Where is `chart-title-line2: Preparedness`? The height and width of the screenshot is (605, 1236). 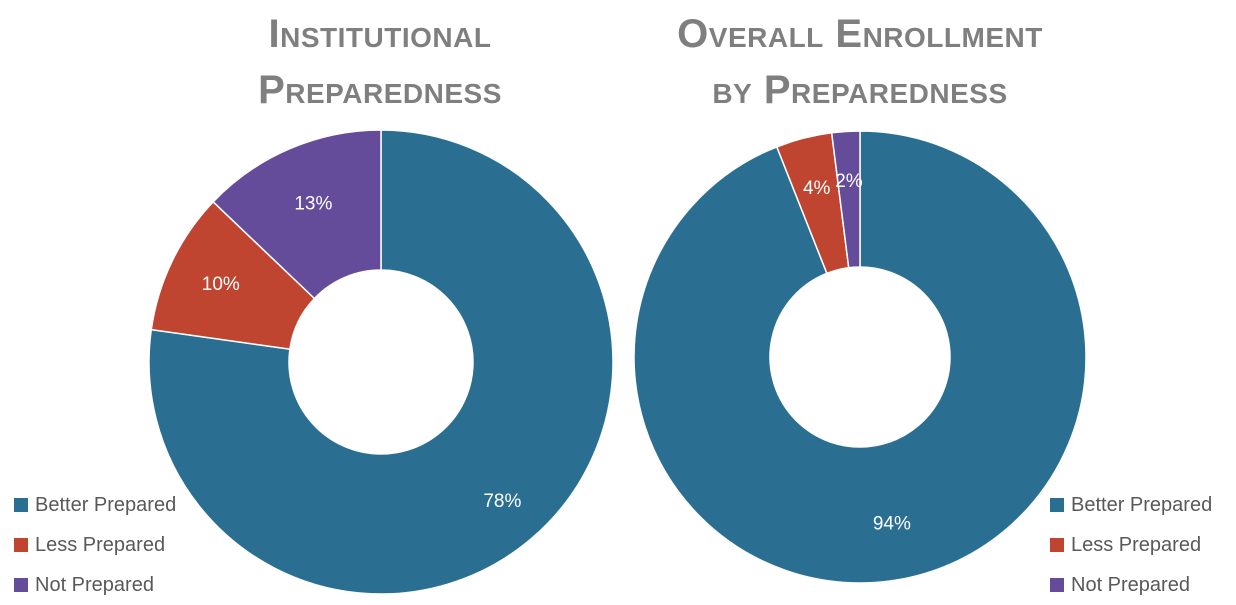
chart-title-line2: Preparedness is located at coordinates (380, 90).